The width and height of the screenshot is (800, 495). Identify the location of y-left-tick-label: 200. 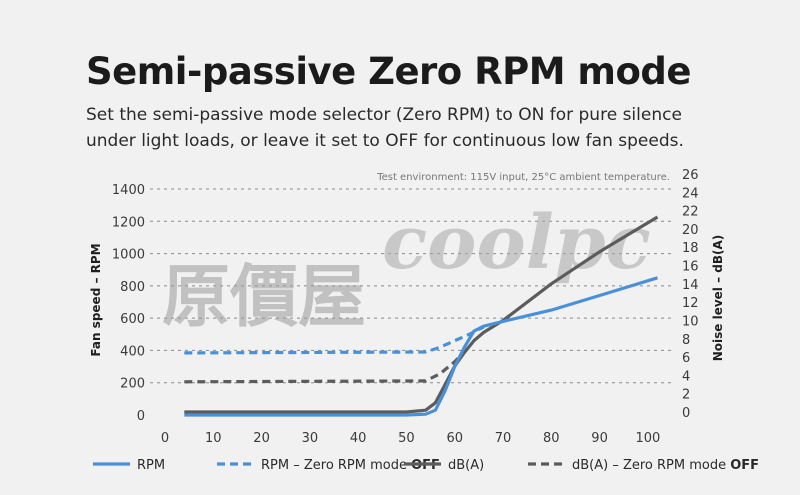
(132, 384).